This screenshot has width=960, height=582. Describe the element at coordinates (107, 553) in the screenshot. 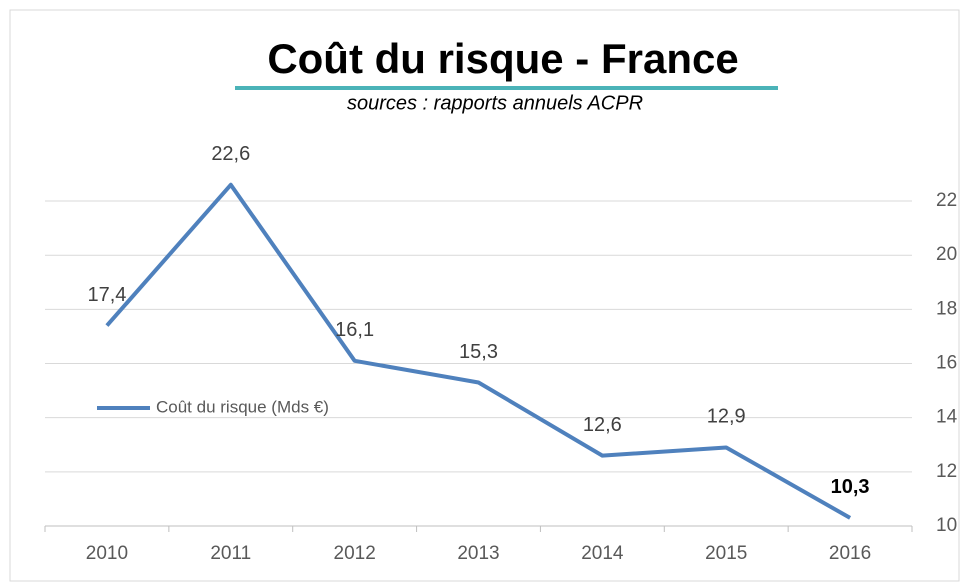

I see `x-tick-label: 2010` at that location.